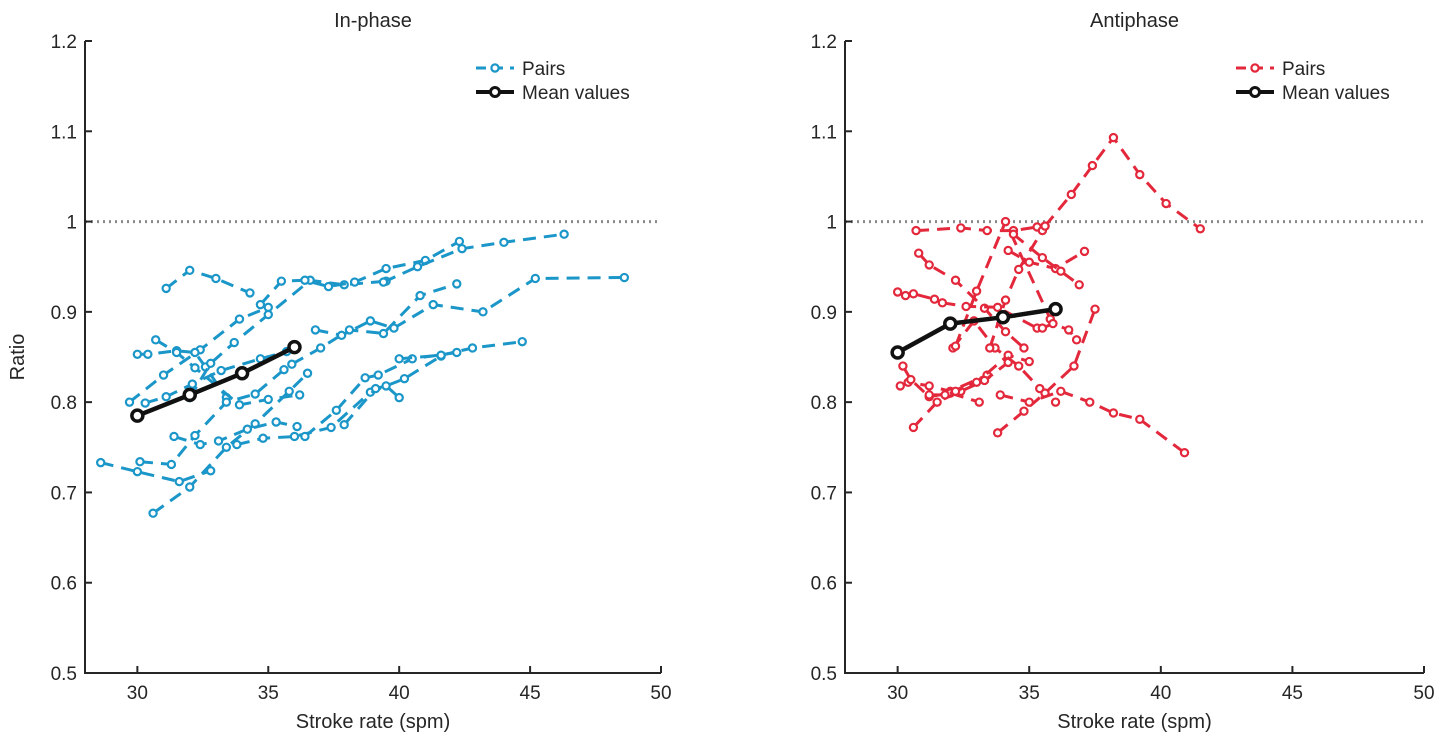 The height and width of the screenshot is (741, 1455). Describe the element at coordinates (1303, 69) in the screenshot. I see `legend-pairs-label: Pairs` at that location.